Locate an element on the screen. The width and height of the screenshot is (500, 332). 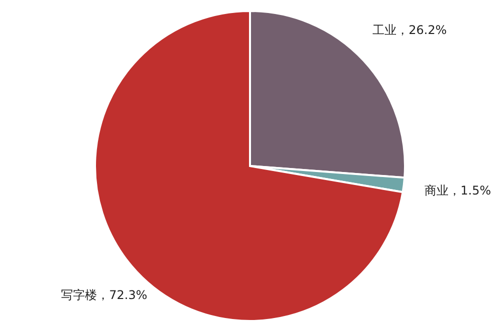
data-label: ，26.2% is located at coordinates (421, 30).